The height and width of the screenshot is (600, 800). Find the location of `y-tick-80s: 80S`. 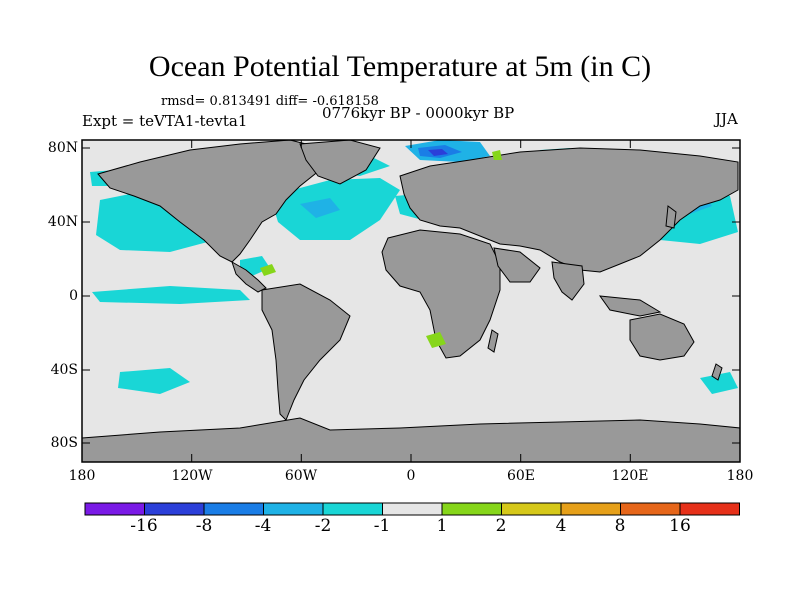

y-tick-80s: 80S is located at coordinates (64, 443).